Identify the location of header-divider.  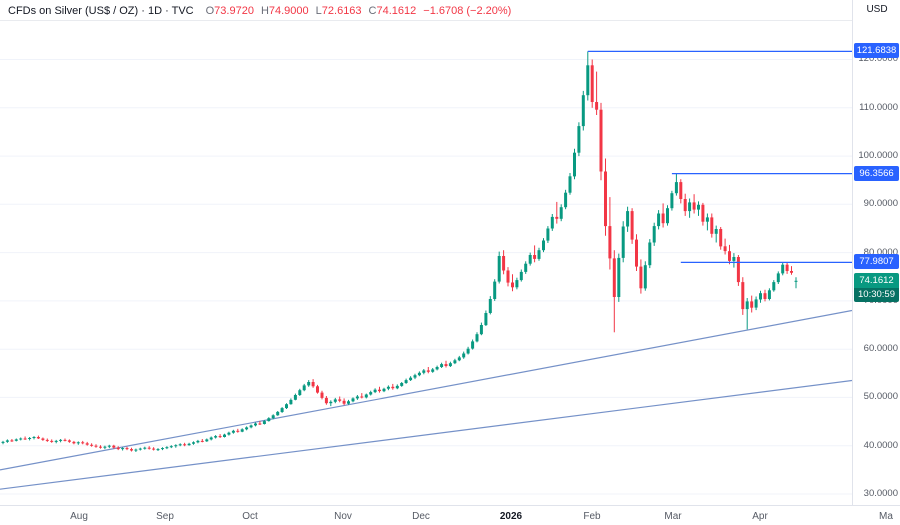
(450, 20).